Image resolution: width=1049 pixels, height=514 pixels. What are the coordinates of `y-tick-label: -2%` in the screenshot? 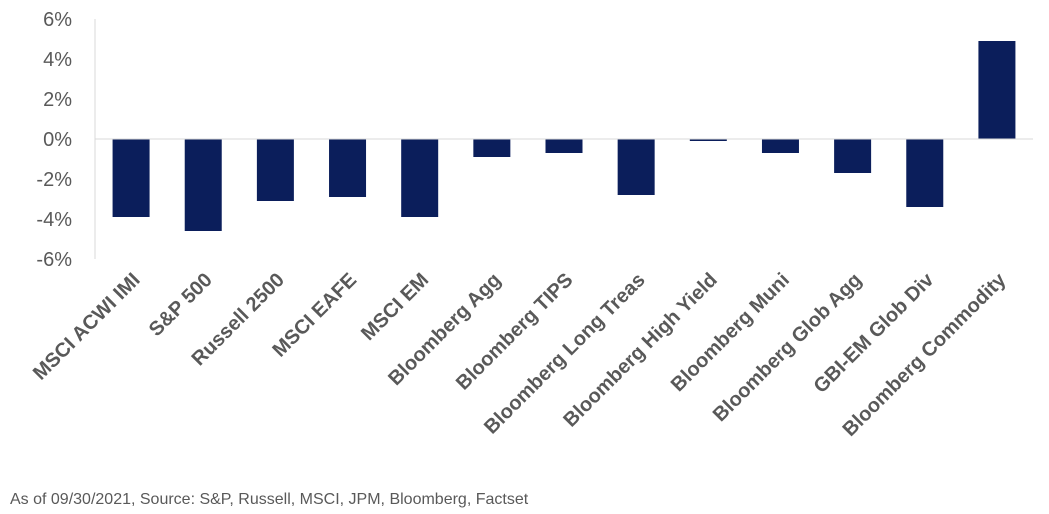 It's located at (54, 180).